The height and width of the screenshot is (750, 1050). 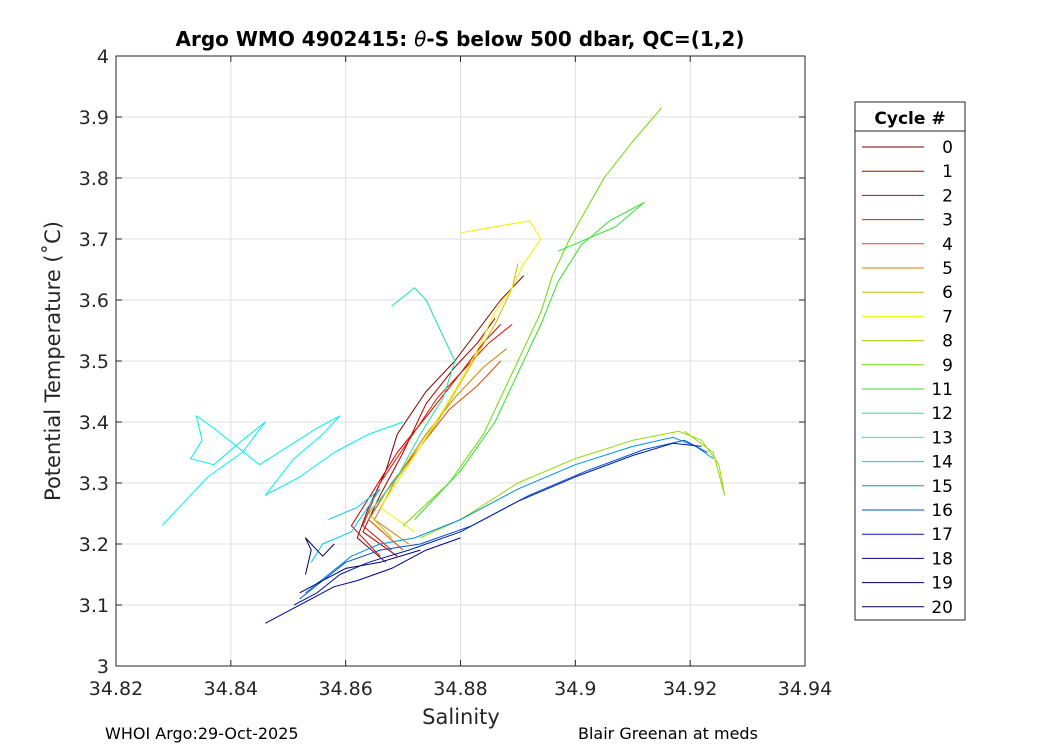 What do you see at coordinates (947, 172) in the screenshot?
I see `legend-label-cycle-1: 1` at bounding box center [947, 172].